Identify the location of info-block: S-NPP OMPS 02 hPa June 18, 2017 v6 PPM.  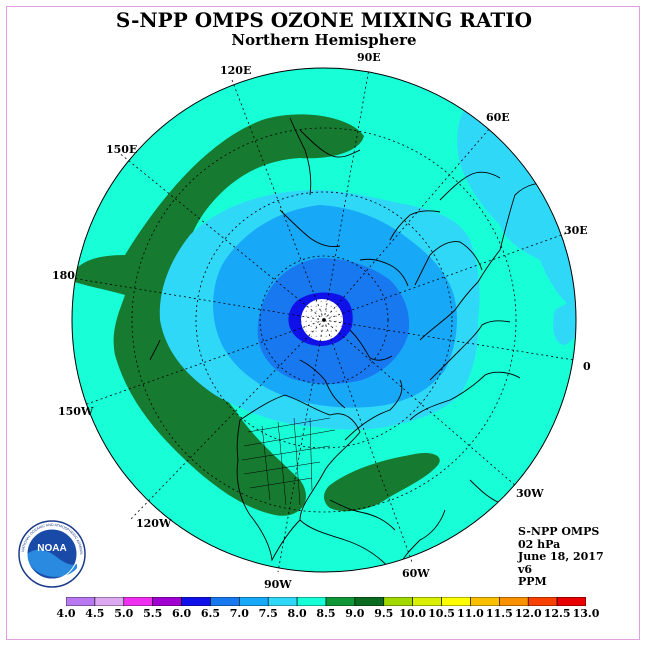
(561, 557).